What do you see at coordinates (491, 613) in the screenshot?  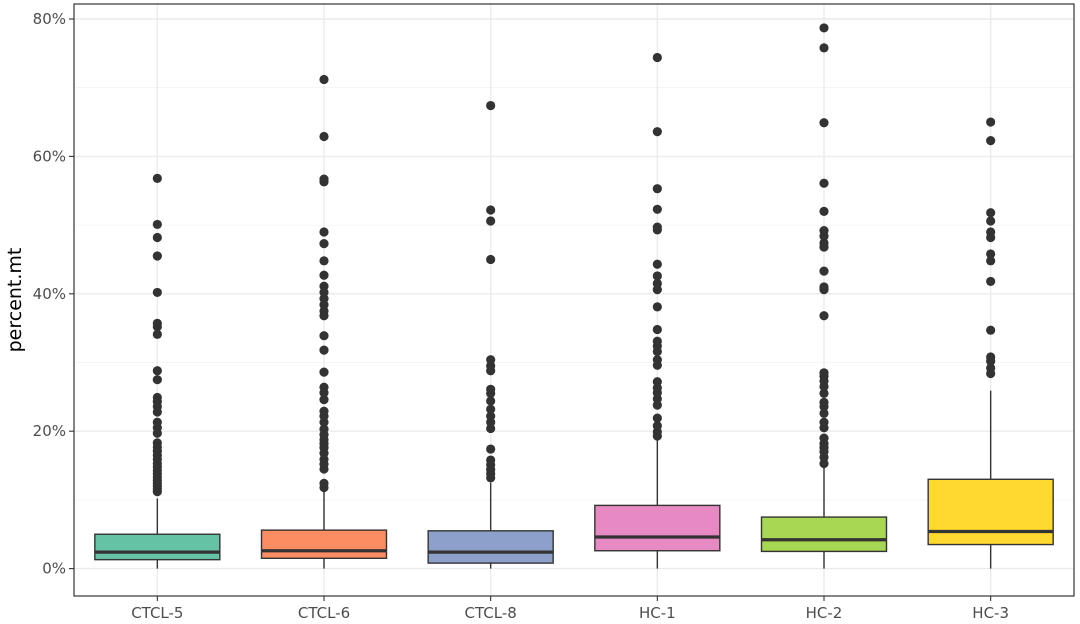 I see `x-tick-label: CTCL-8` at bounding box center [491, 613].